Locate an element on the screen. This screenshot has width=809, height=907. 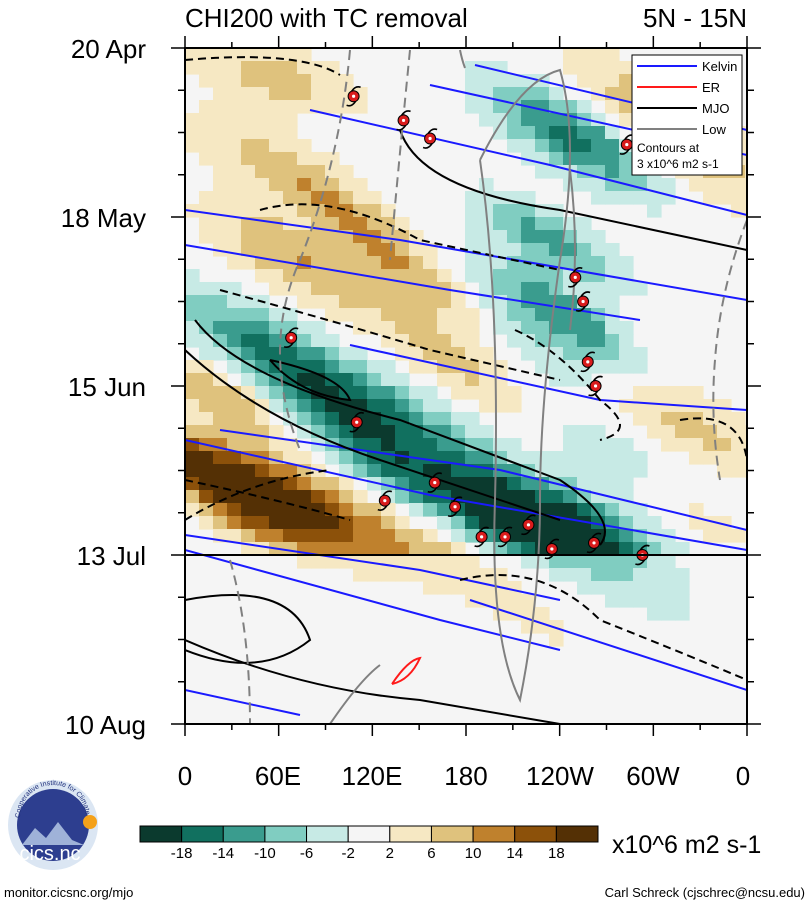
colorbar-tick-label: -14 is located at coordinates (223, 853).